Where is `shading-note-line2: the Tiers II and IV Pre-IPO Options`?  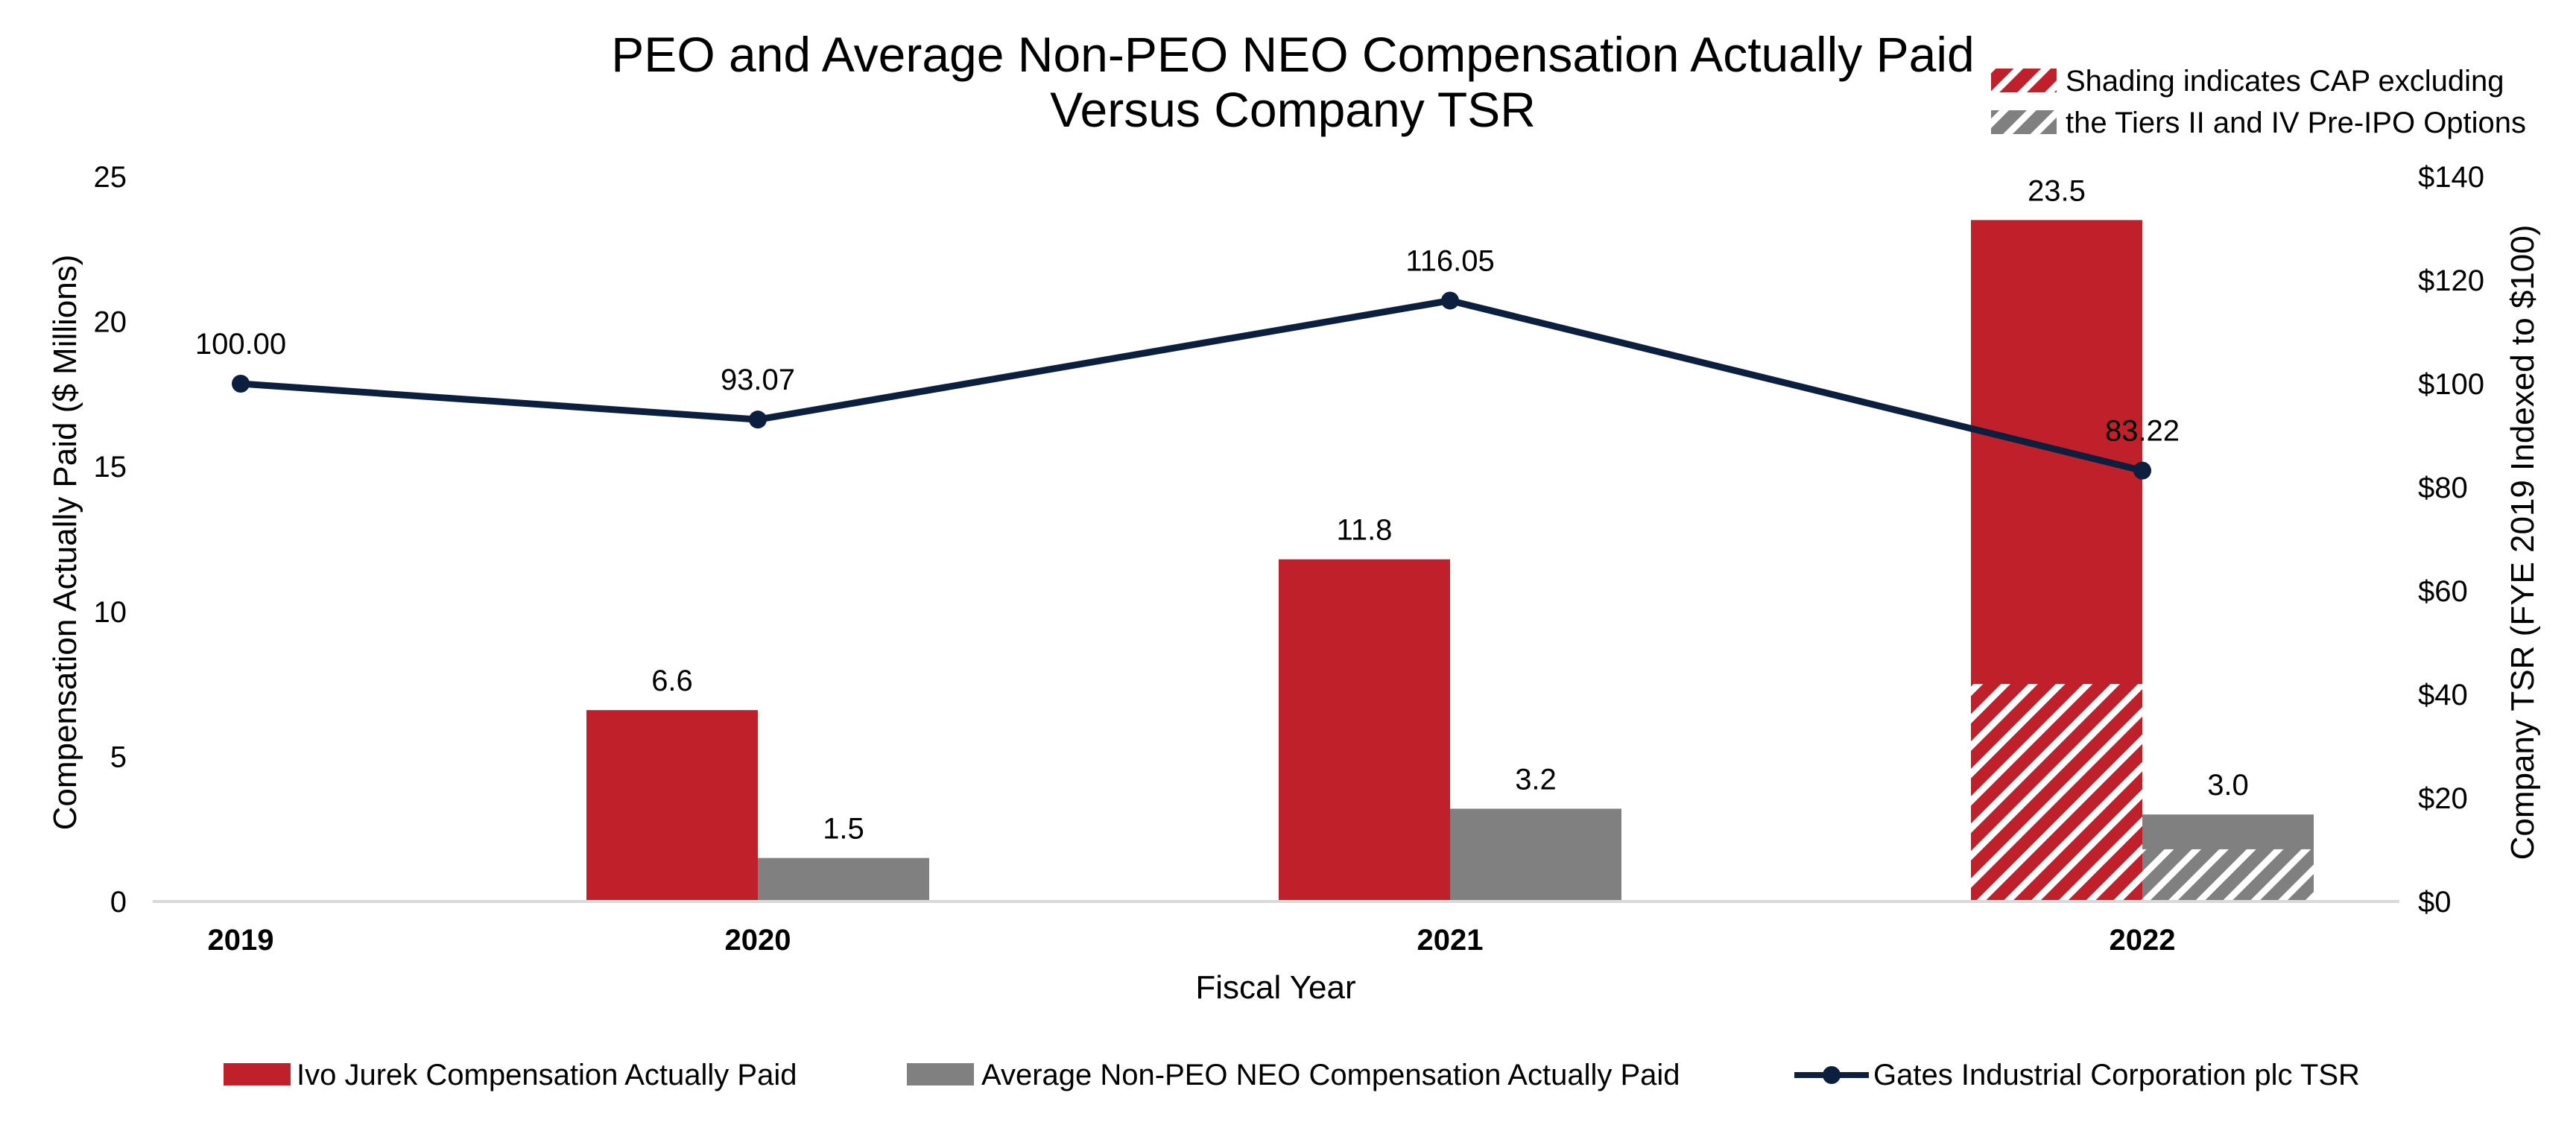 shading-note-line2: the Tiers II and IV Pre-IPO Options is located at coordinates (2296, 123).